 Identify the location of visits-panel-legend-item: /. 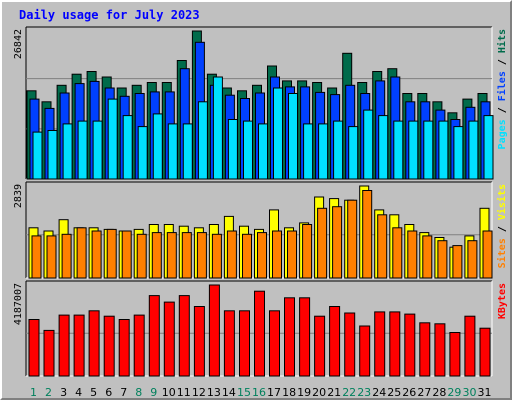
(502, 232).